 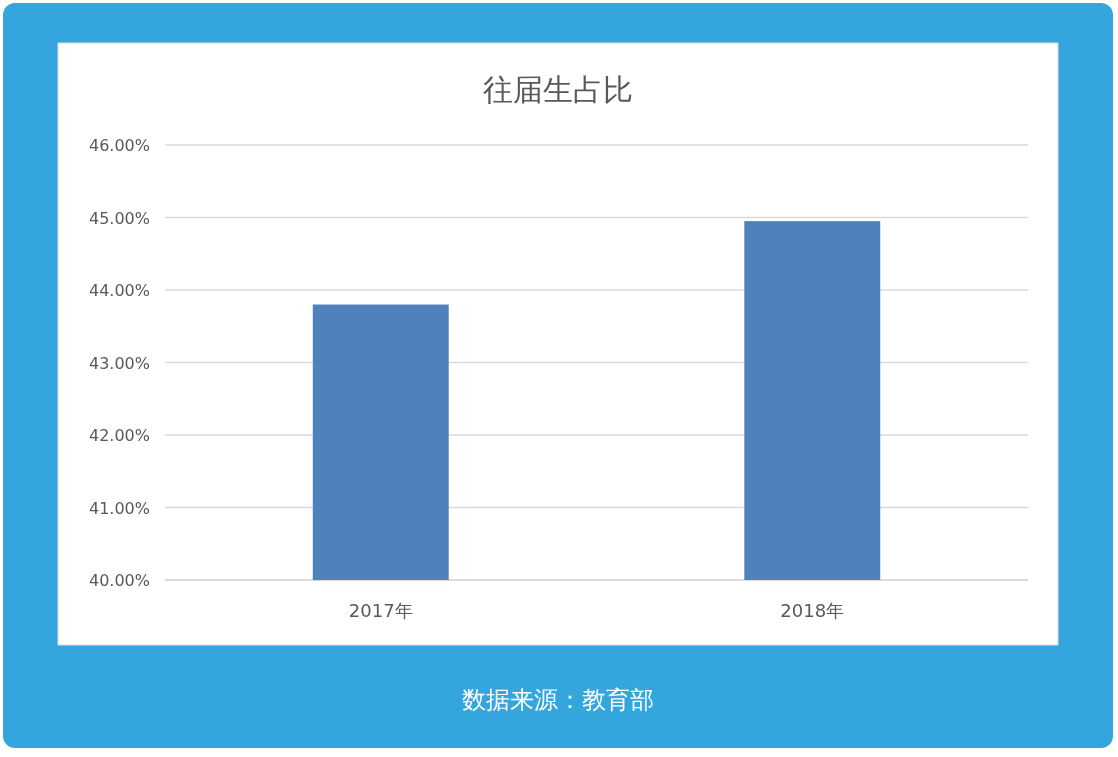 What do you see at coordinates (119, 145) in the screenshot?
I see `y-tick-label: 46.00%` at bounding box center [119, 145].